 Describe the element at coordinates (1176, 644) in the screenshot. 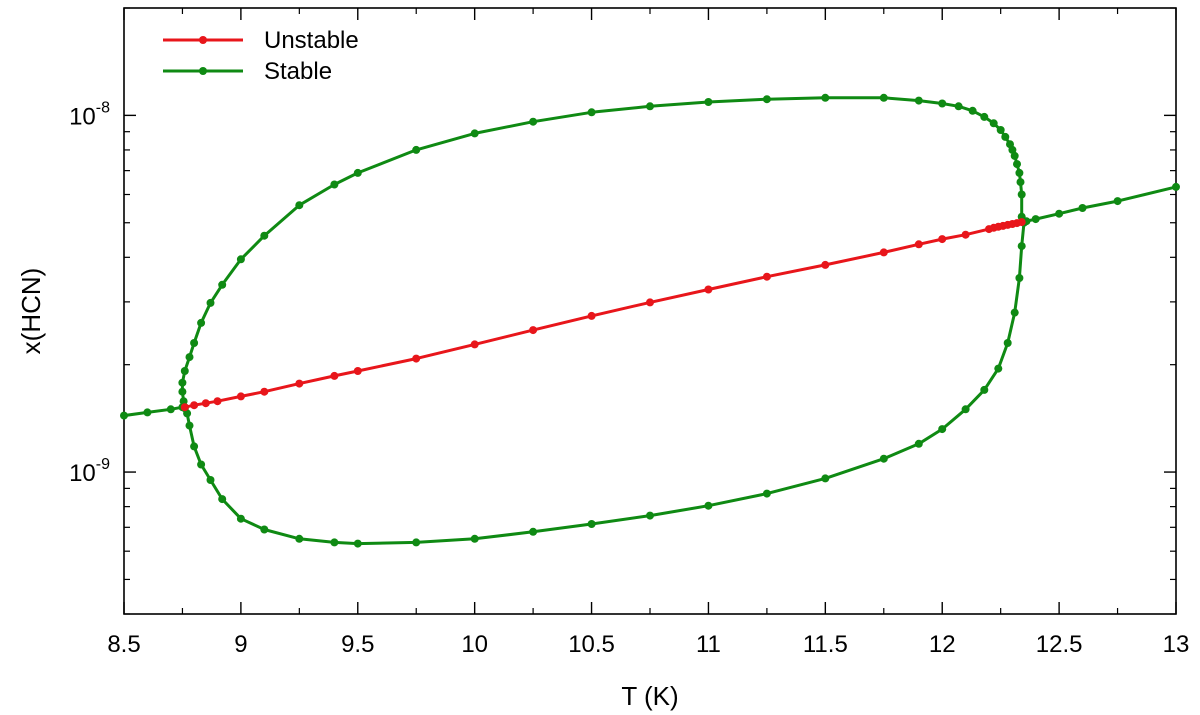

I see `x-tick-label: 13` at that location.